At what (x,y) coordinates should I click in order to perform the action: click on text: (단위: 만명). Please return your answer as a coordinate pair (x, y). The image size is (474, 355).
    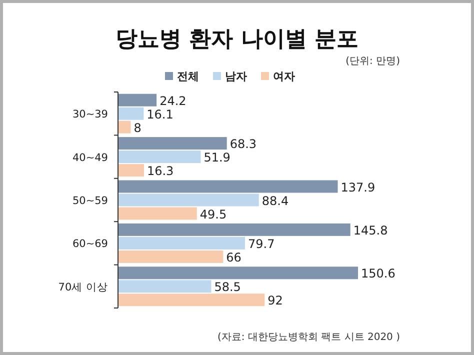
    Looking at the image, I should click on (373, 61).